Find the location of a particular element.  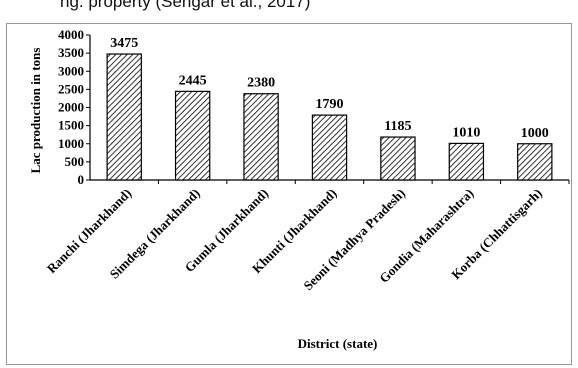

y-tick-label: 2500 is located at coordinates (71, 88).